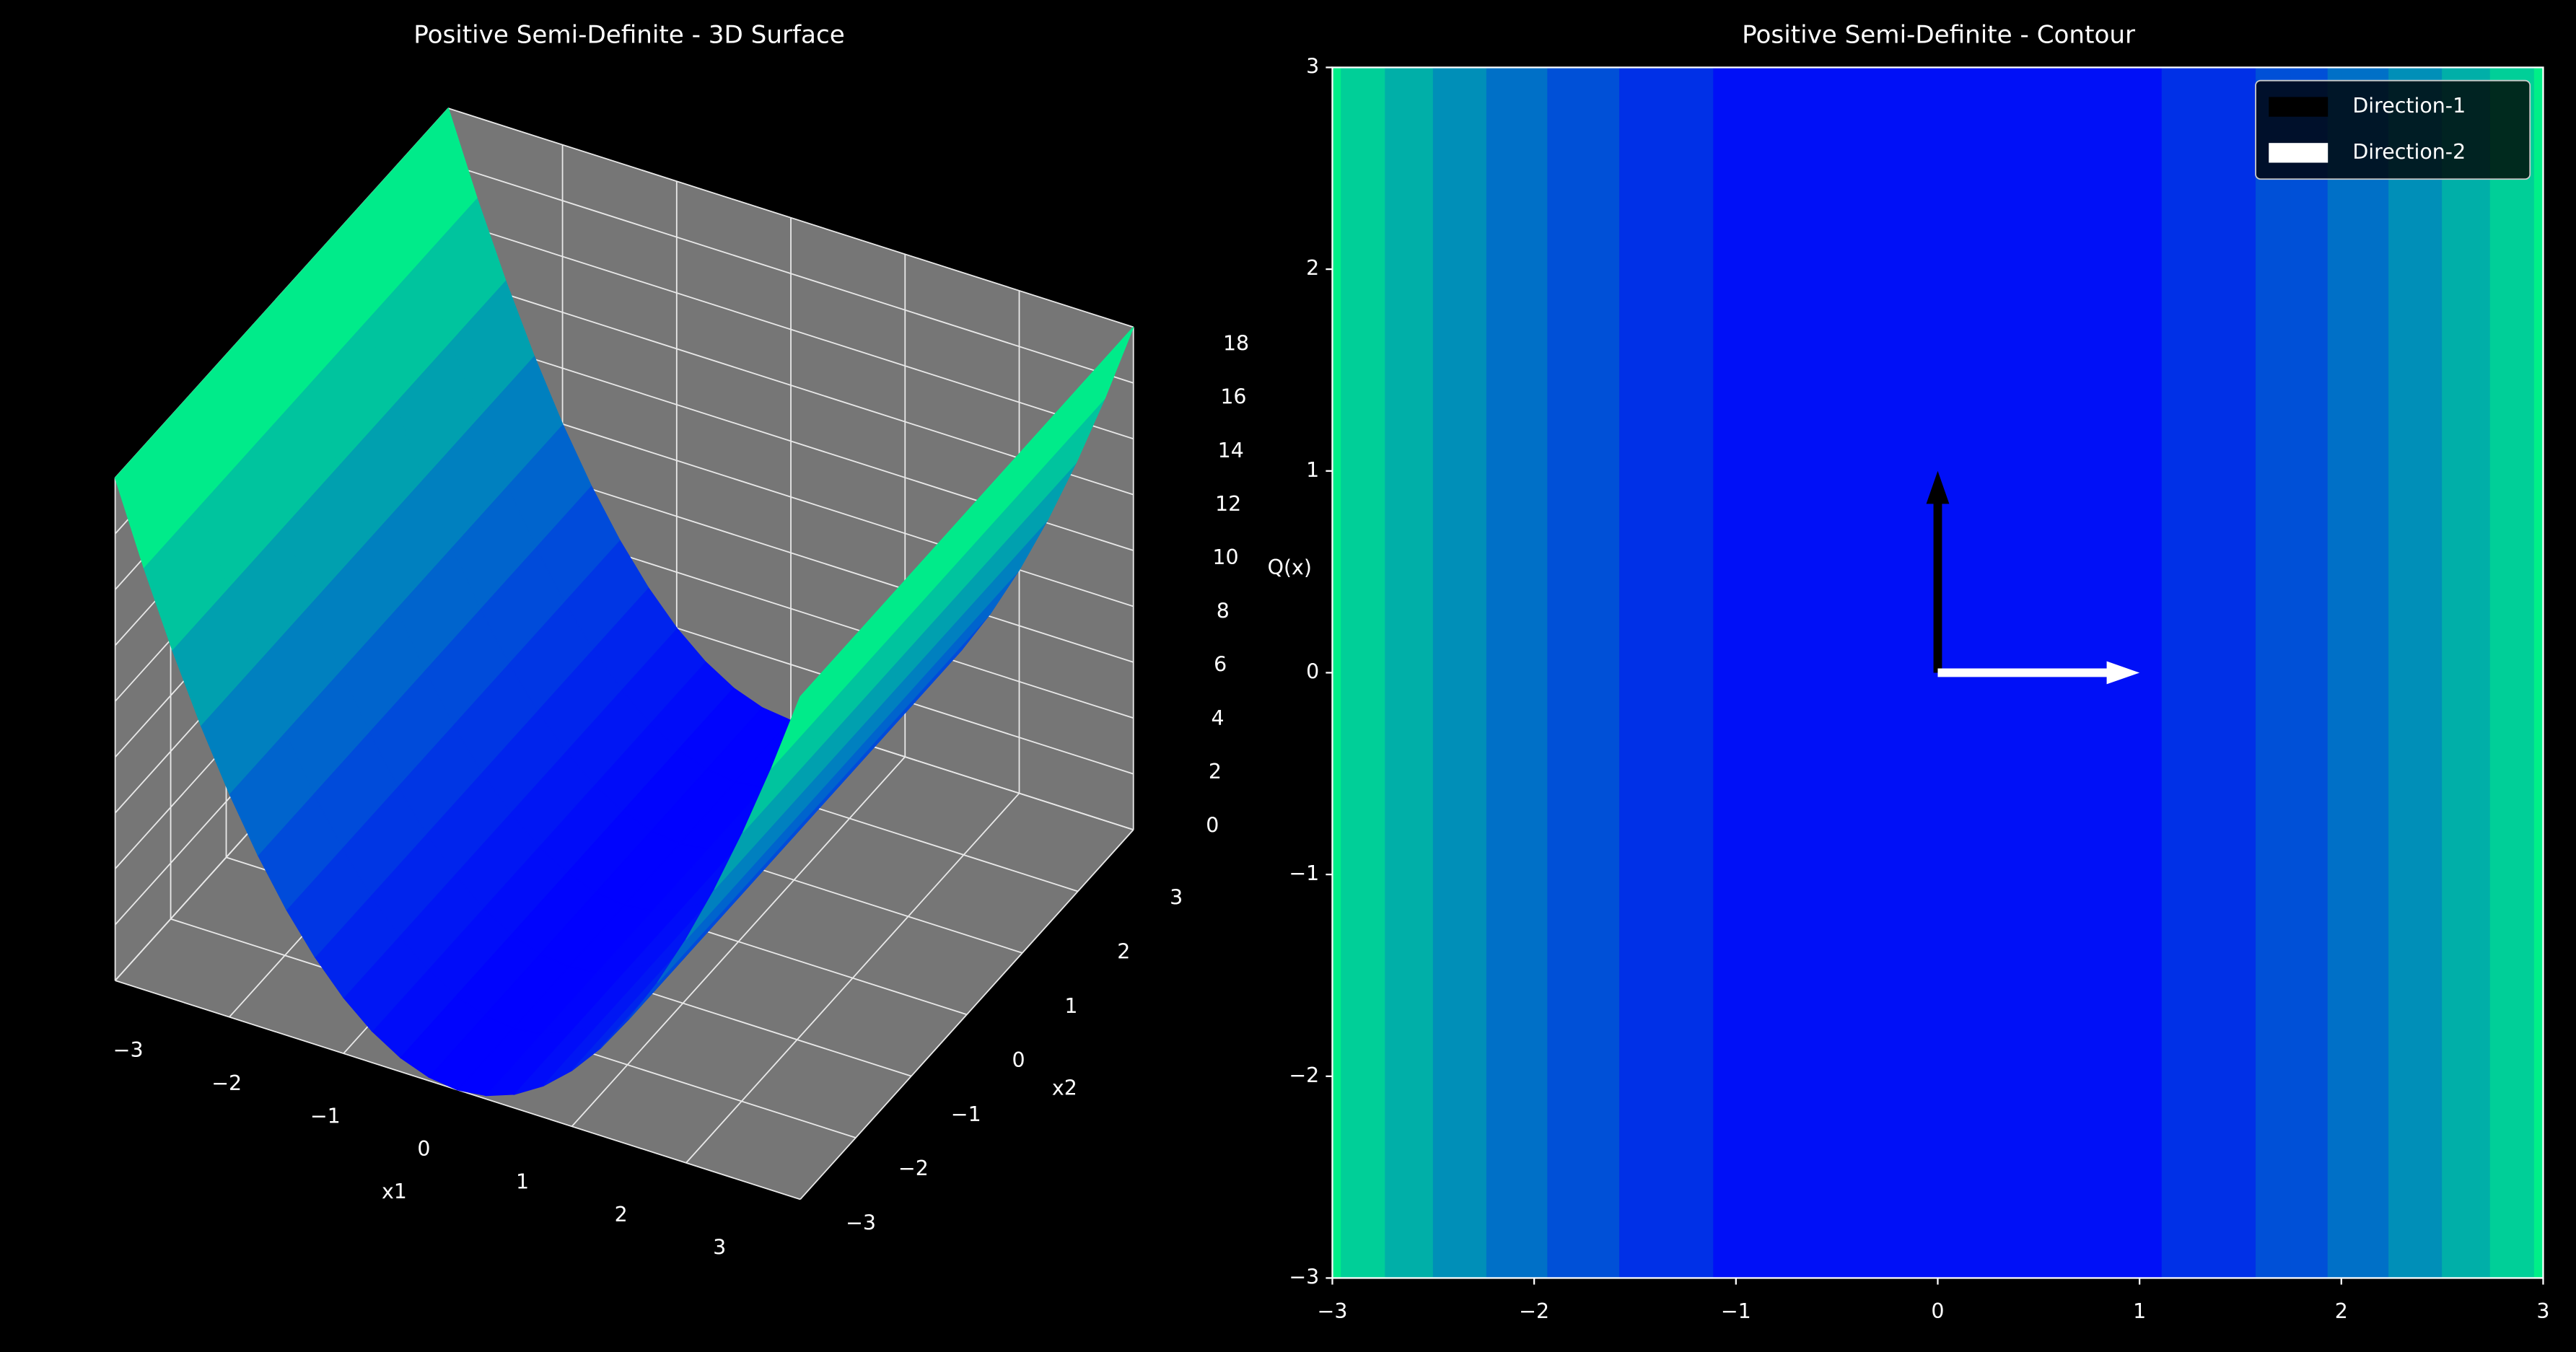 The height and width of the screenshot is (1352, 2576). Describe the element at coordinates (1215, 772) in the screenshot. I see `z-tick-label: 2` at that location.